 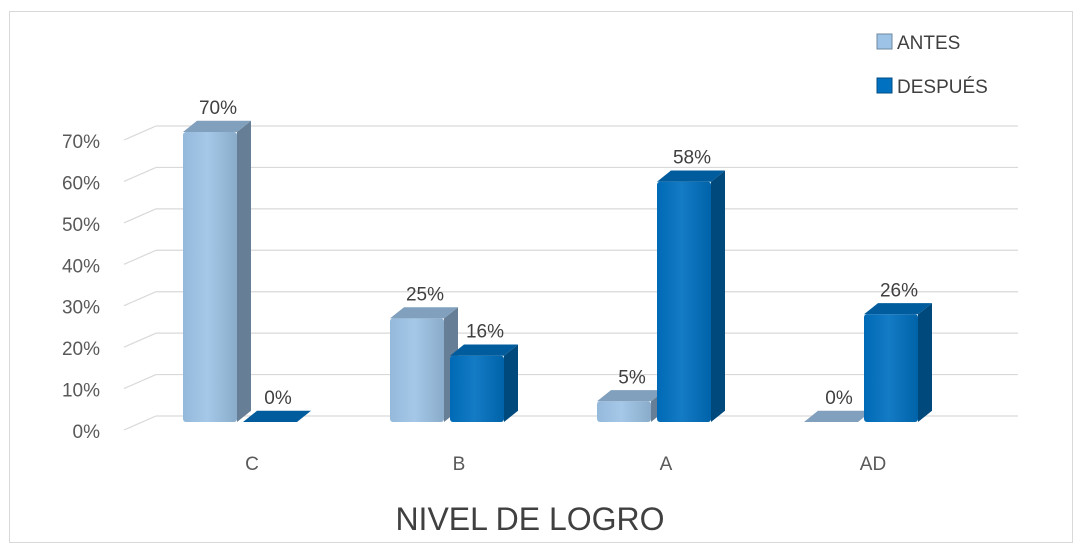 I want to click on x-tick-label: B, so click(x=459, y=464).